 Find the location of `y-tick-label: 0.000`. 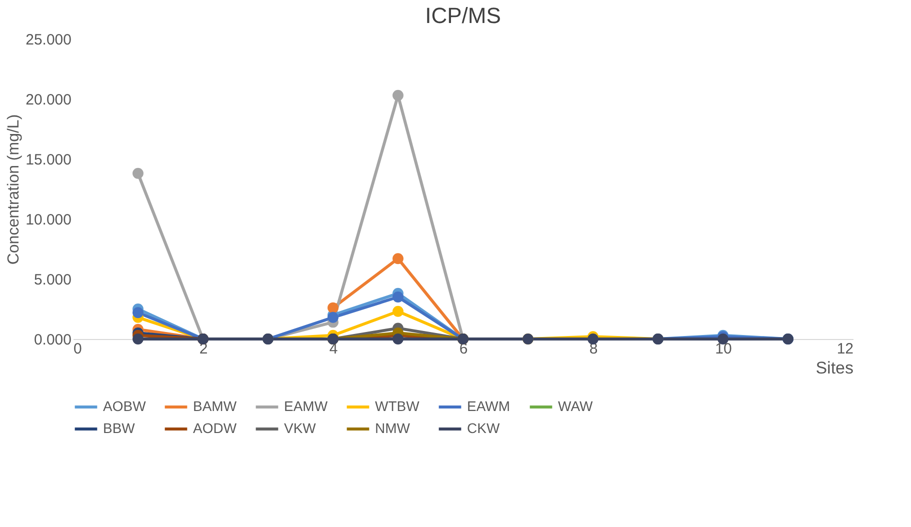

y-tick-label: 0.000 is located at coordinates (53, 340).